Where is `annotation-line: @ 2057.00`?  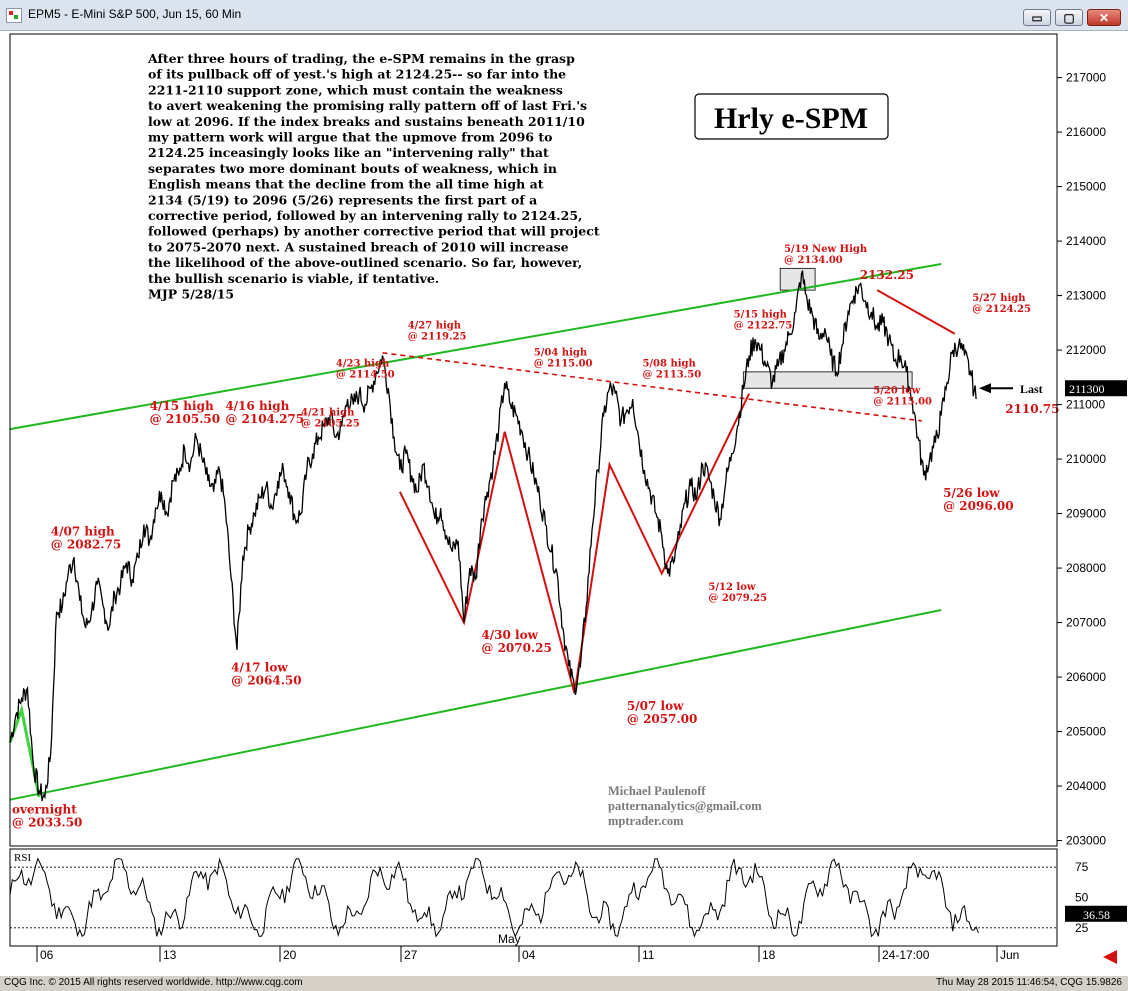
annotation-line: @ 2057.00 is located at coordinates (662, 719).